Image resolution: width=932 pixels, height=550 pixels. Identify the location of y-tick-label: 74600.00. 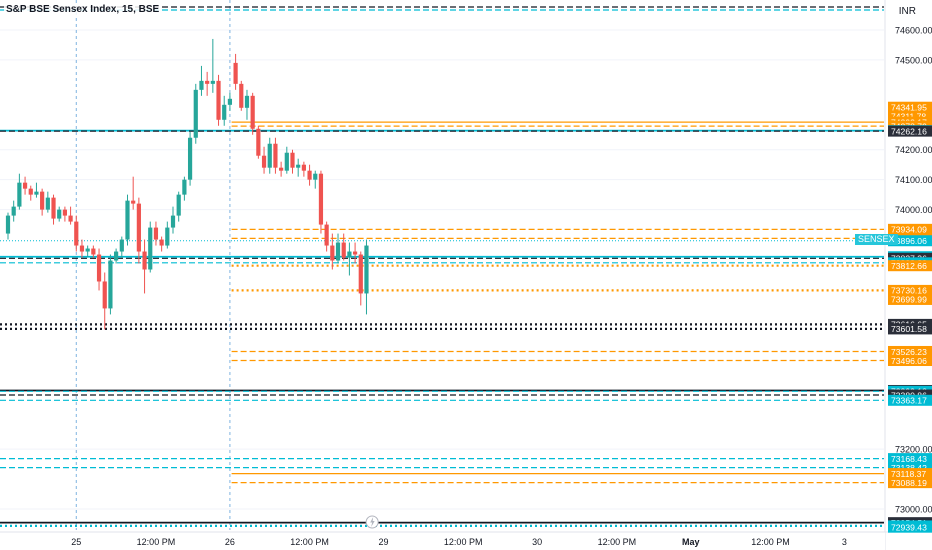
(913, 30).